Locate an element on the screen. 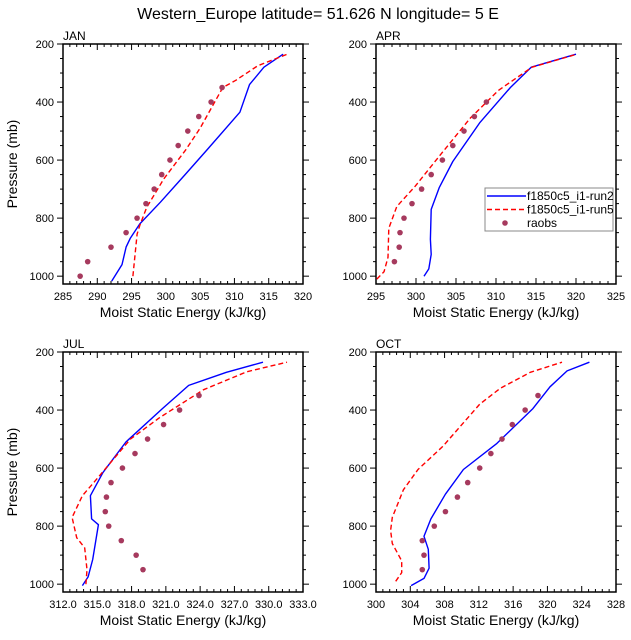 Image resolution: width=631 pixels, height=640 pixels. x-tick-label: 324 is located at coordinates (582, 605).